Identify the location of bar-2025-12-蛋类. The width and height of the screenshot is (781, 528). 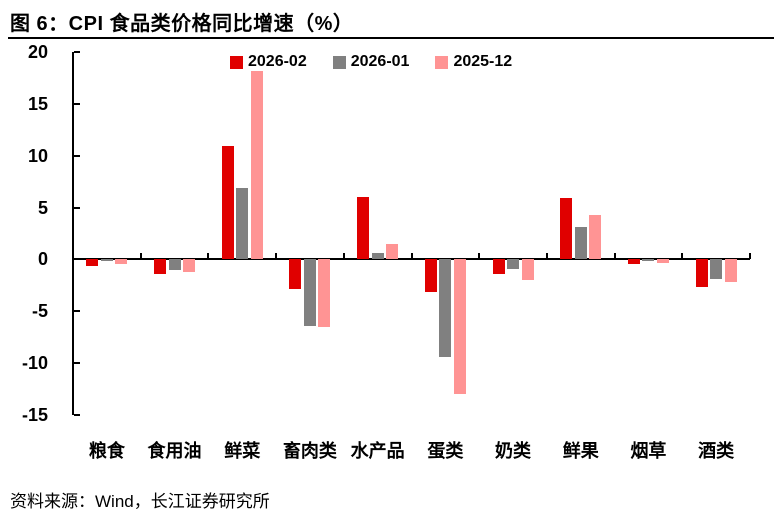
(459, 327).